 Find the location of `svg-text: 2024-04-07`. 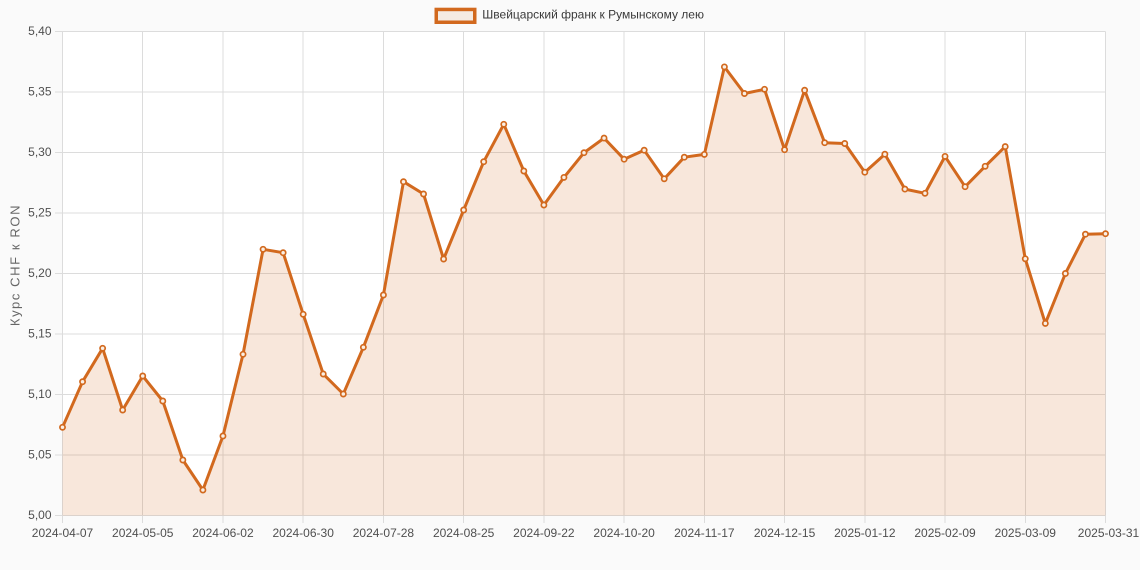

svg-text: 2024-04-07 is located at coordinates (63, 533).